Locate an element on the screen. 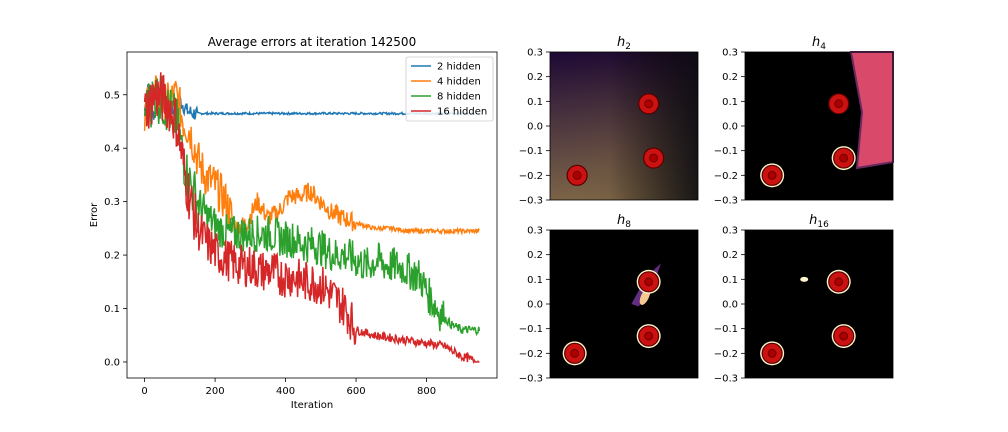 This screenshot has height=432, width=1008. panel-title: h2 is located at coordinates (624, 43).